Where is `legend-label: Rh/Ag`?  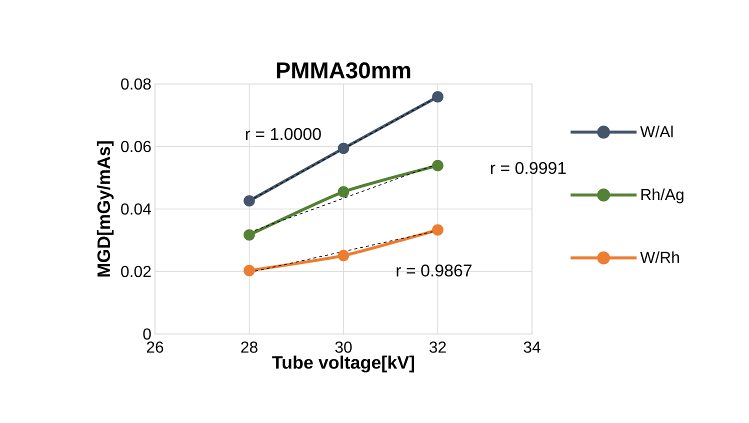 legend-label: Rh/Ag is located at coordinates (662, 196).